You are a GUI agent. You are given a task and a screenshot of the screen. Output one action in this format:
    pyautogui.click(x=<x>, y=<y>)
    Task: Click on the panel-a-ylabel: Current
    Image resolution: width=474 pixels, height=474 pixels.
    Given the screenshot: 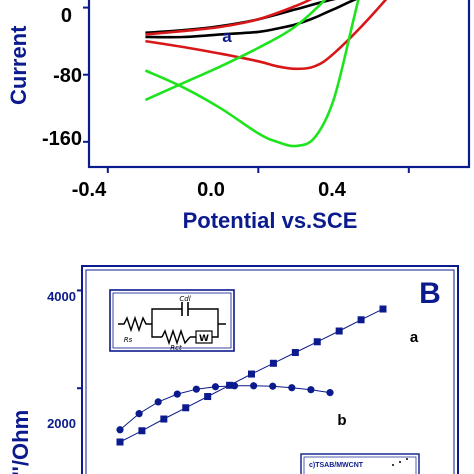 What is the action you would take?
    pyautogui.click(x=18, y=65)
    